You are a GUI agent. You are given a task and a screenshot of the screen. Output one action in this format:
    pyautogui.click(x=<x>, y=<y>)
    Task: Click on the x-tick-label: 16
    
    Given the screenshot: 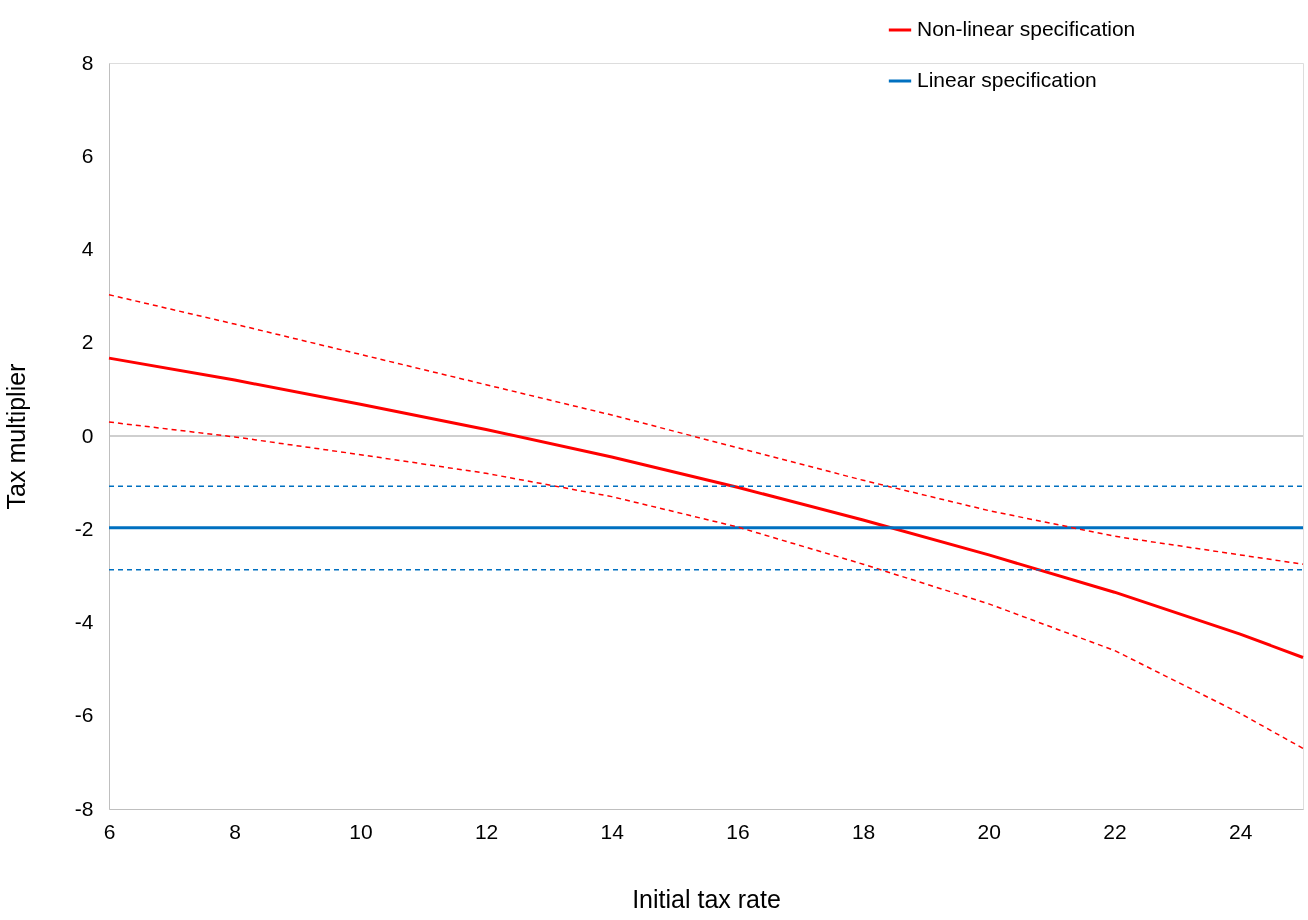 What is the action you would take?
    pyautogui.click(x=738, y=831)
    